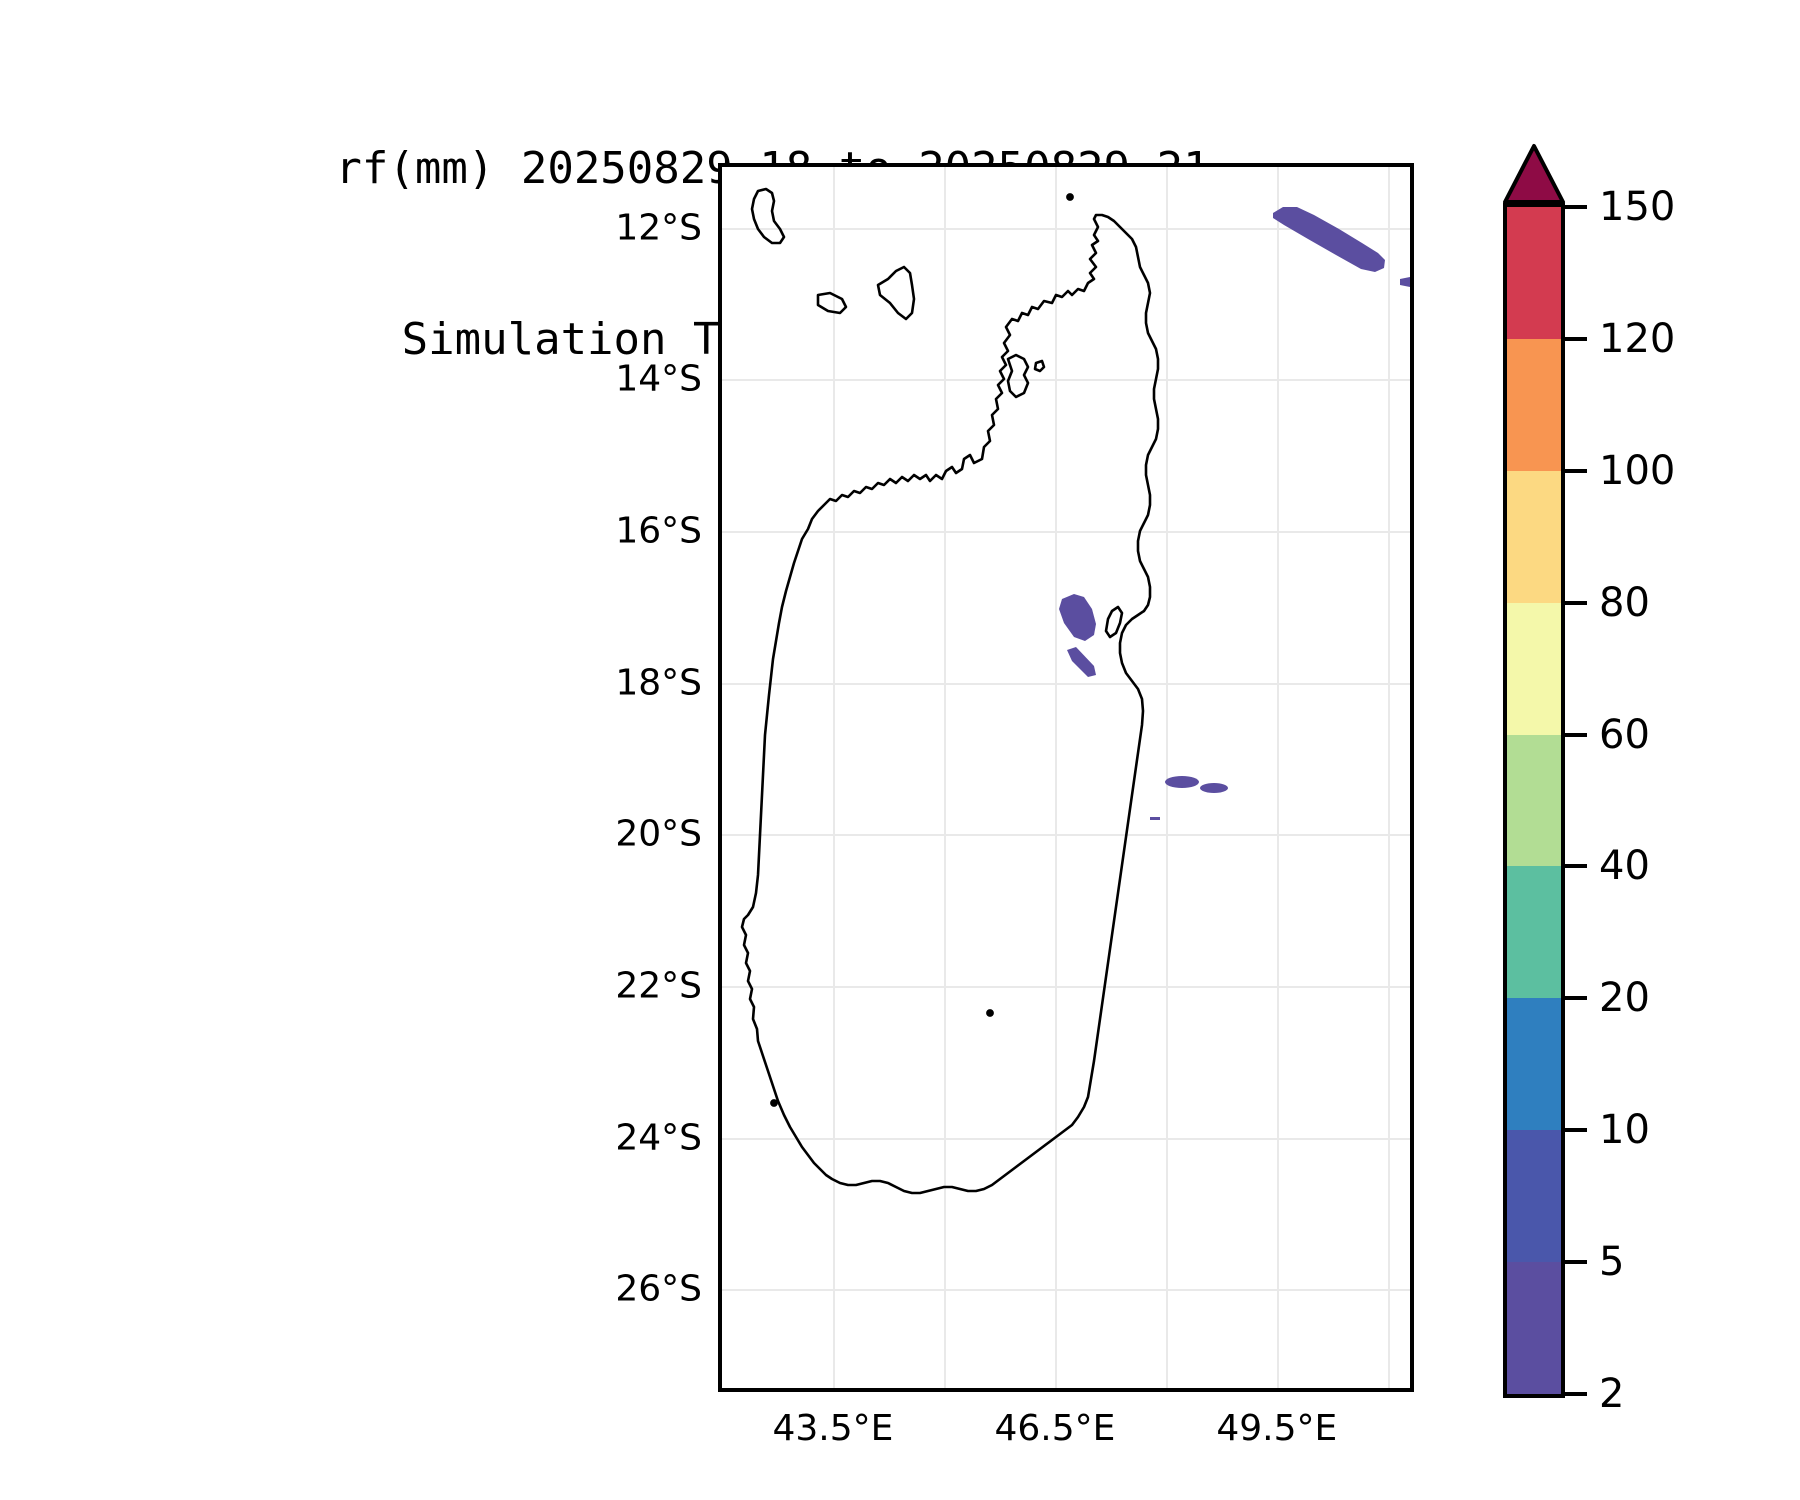  I want to click on colorbar-label-0: 2, so click(1612, 1394).